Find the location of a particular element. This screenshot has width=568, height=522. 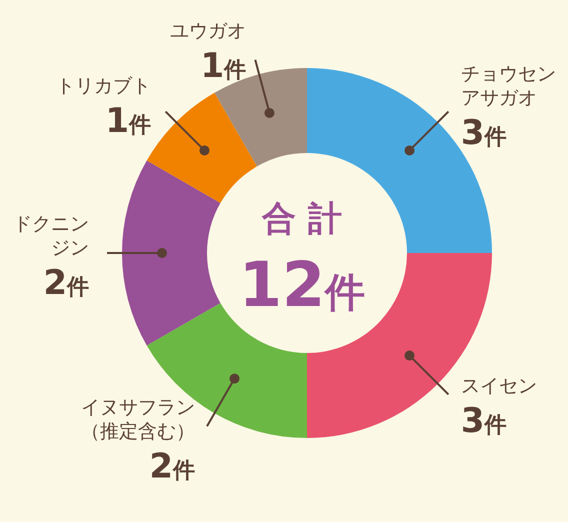

donut-slice is located at coordinates (171, 253).